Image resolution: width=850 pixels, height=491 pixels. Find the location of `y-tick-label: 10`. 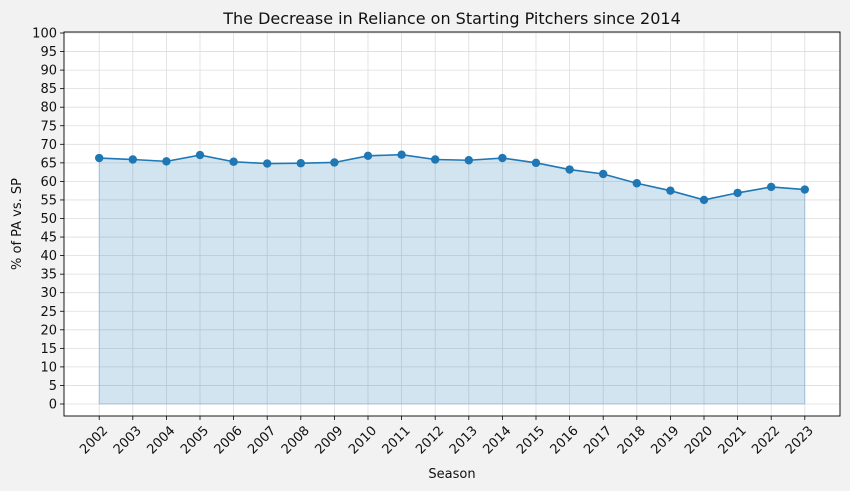

y-tick-label: 10 is located at coordinates (48, 367).